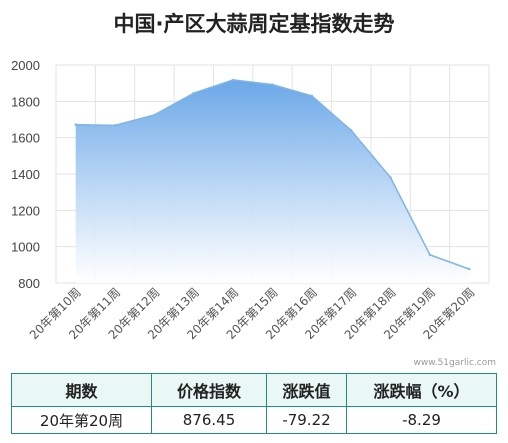  I want to click on summary-header-row: 期数 价格指数 涨跌值 涨跌幅（%）, so click(254, 390).